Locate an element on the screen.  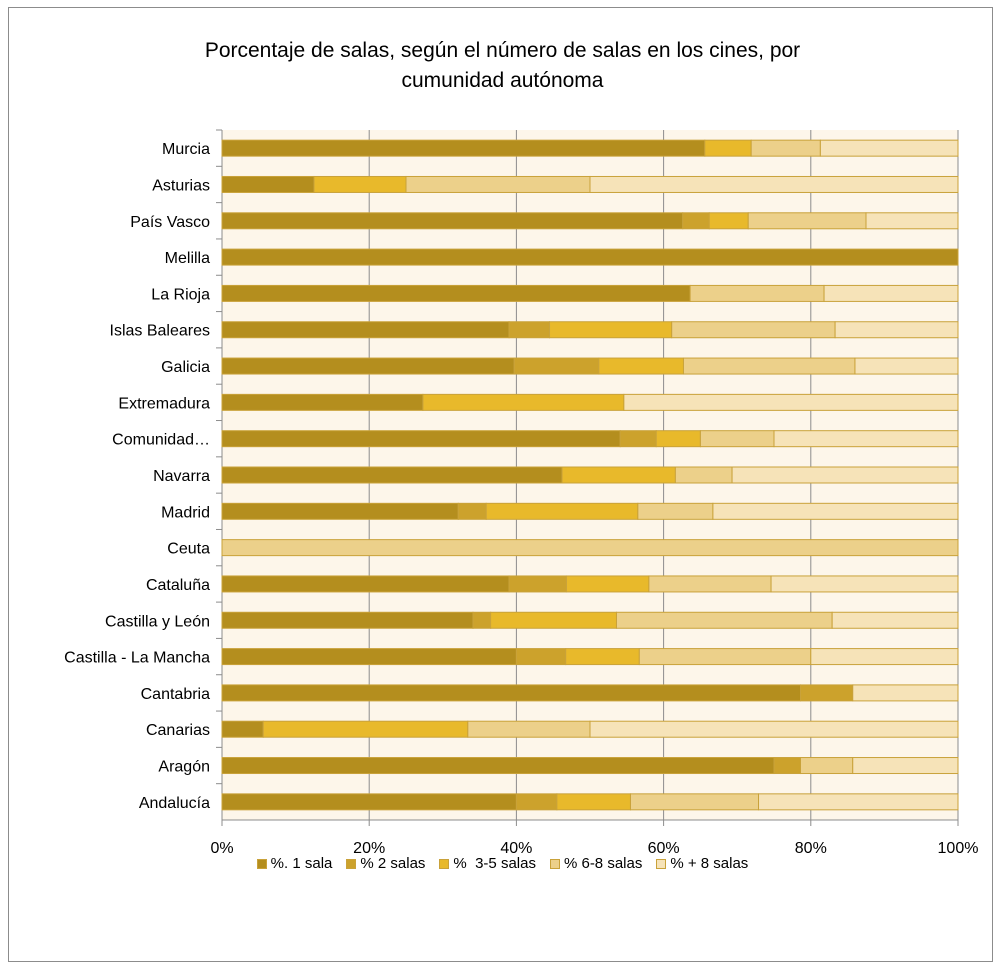
y-tick-label: Castilla y León is located at coordinates (157, 621).